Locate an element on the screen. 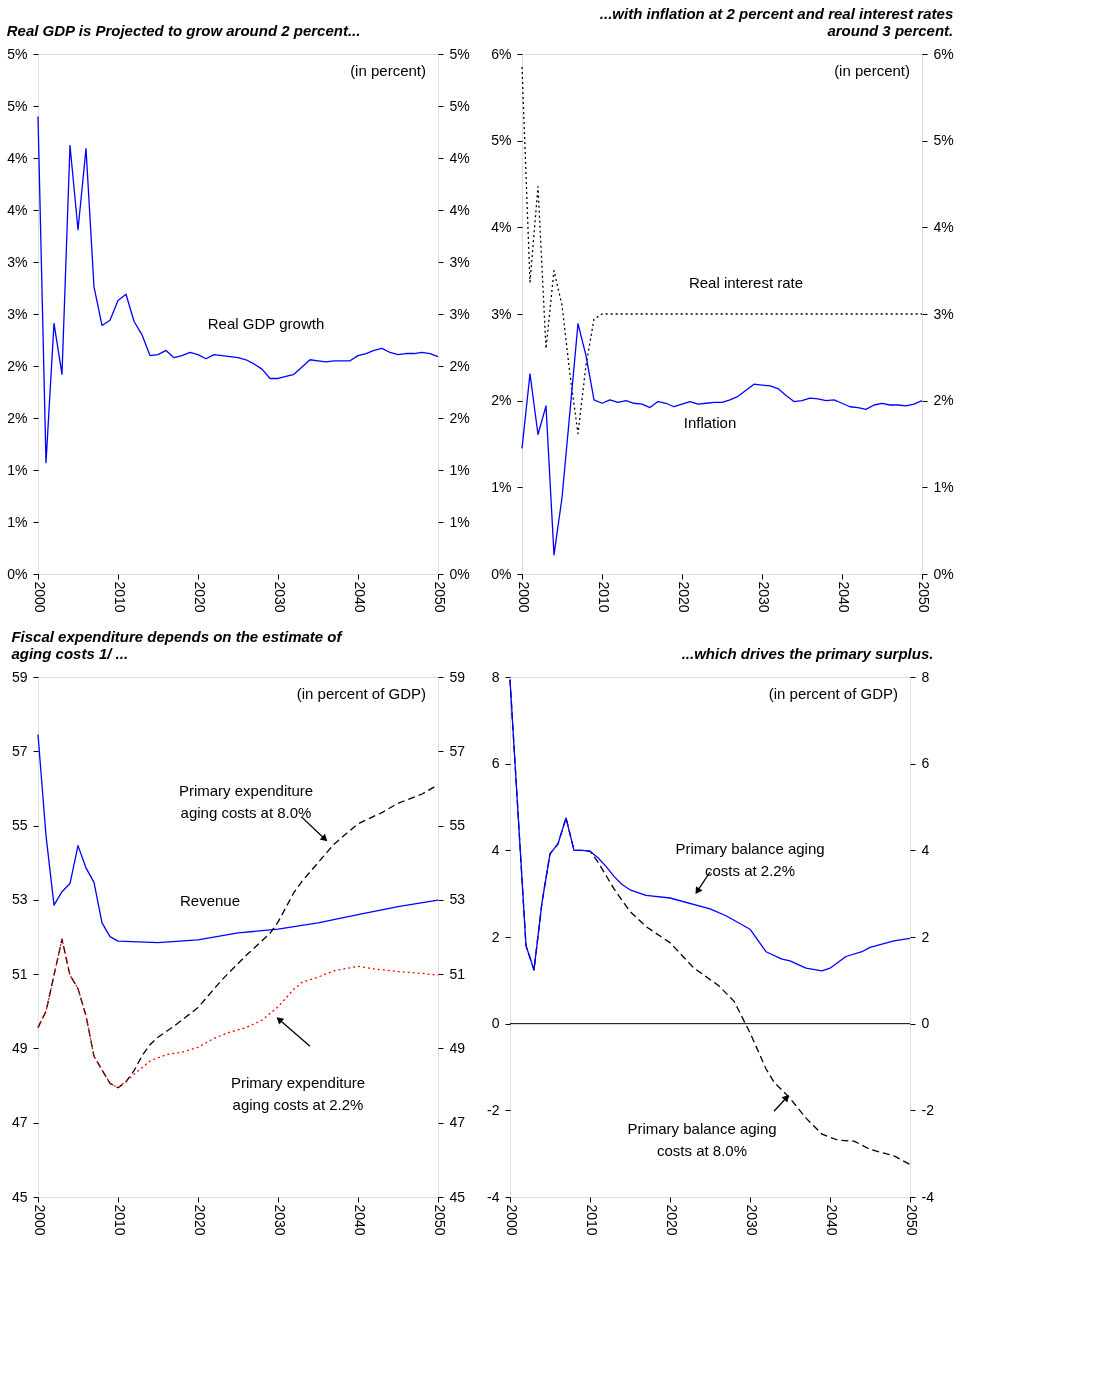 Image resolution: width=1096 pixels, height=1380 pixels. y-tick-label: 59 is located at coordinates (19, 676).